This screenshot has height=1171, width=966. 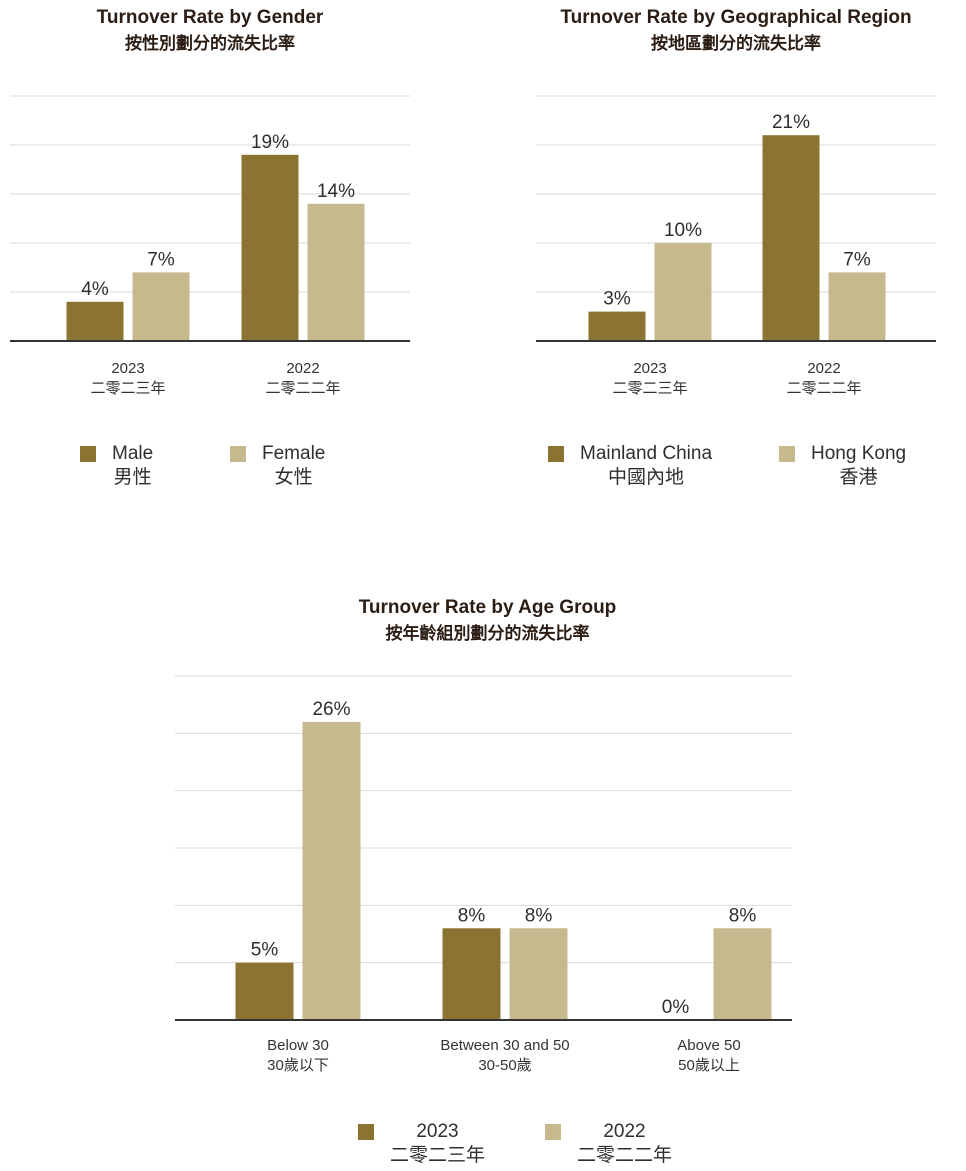 I want to click on legend-item: 2023 二零二三年, so click(x=421, y=1144).